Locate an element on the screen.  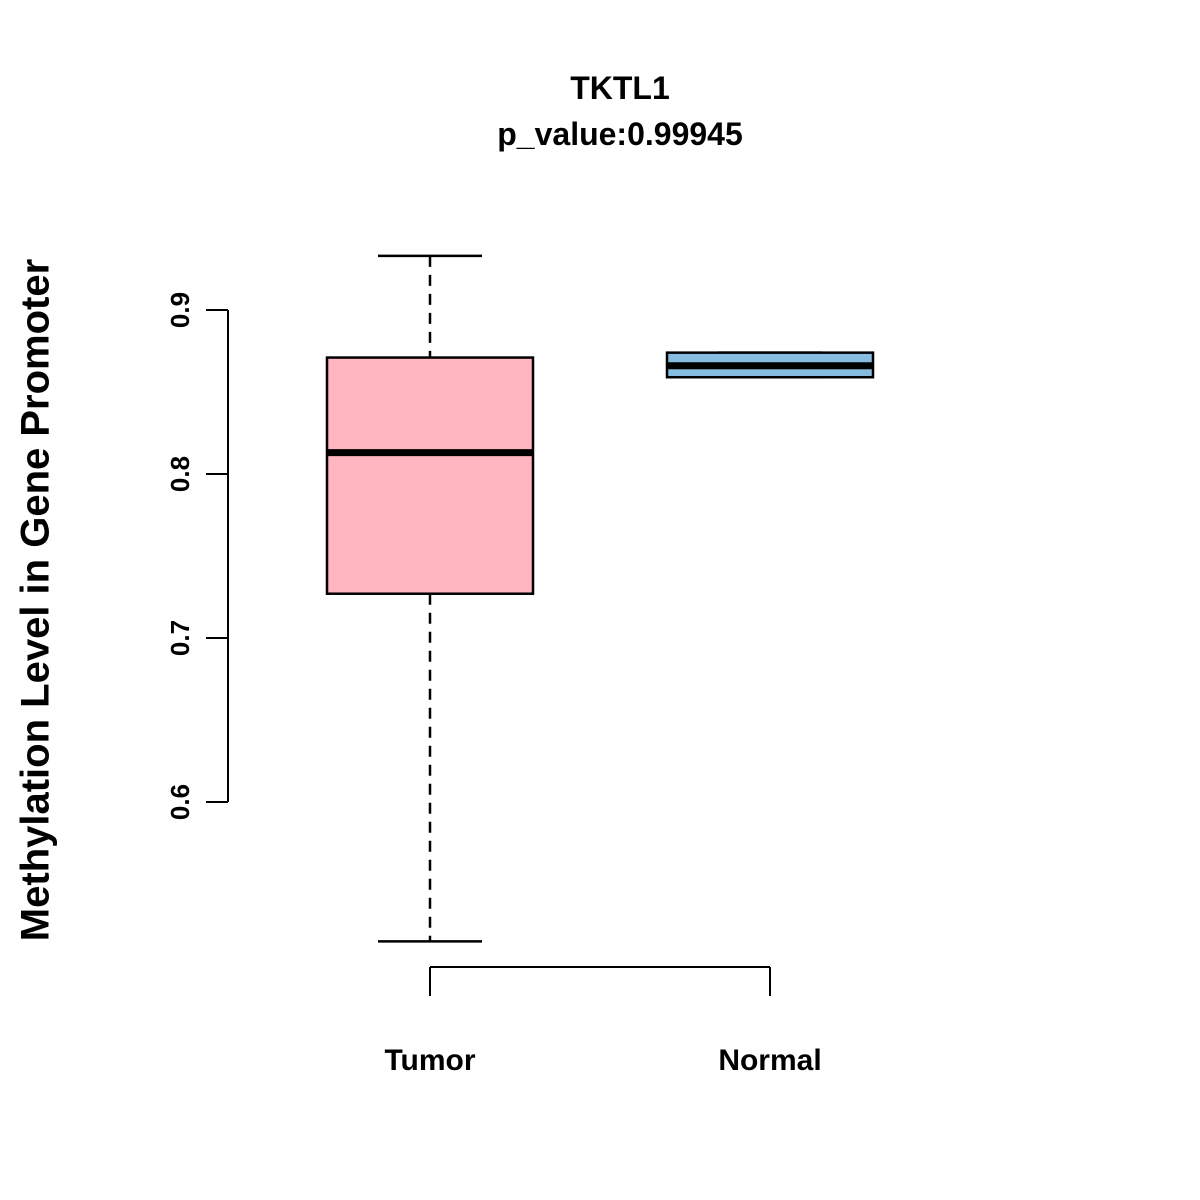
x-category-label-tumor: Tumor is located at coordinates (429, 1060).